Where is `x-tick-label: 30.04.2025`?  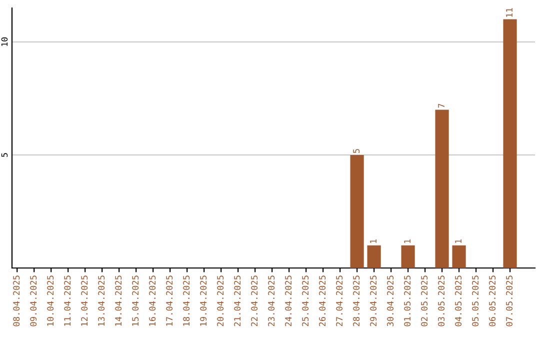
x-tick-label: 30.04.2025 is located at coordinates (390, 301).